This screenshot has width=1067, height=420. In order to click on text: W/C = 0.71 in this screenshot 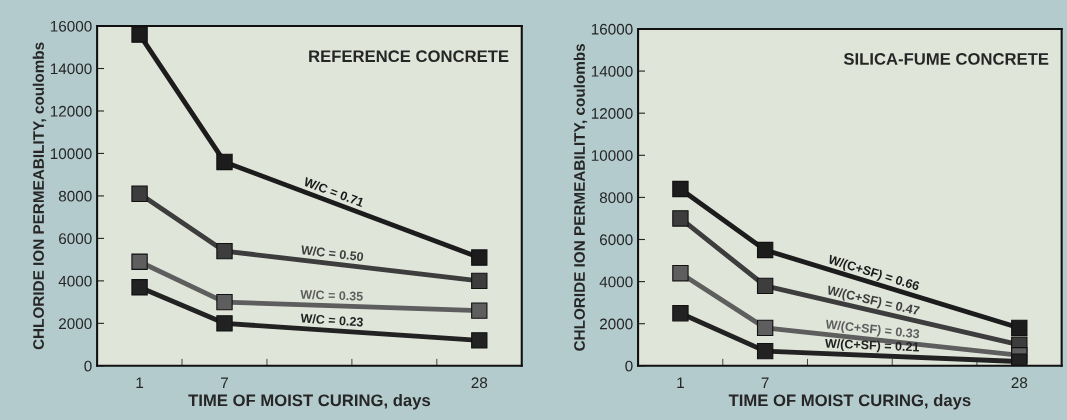, I will do `click(333, 192)`.